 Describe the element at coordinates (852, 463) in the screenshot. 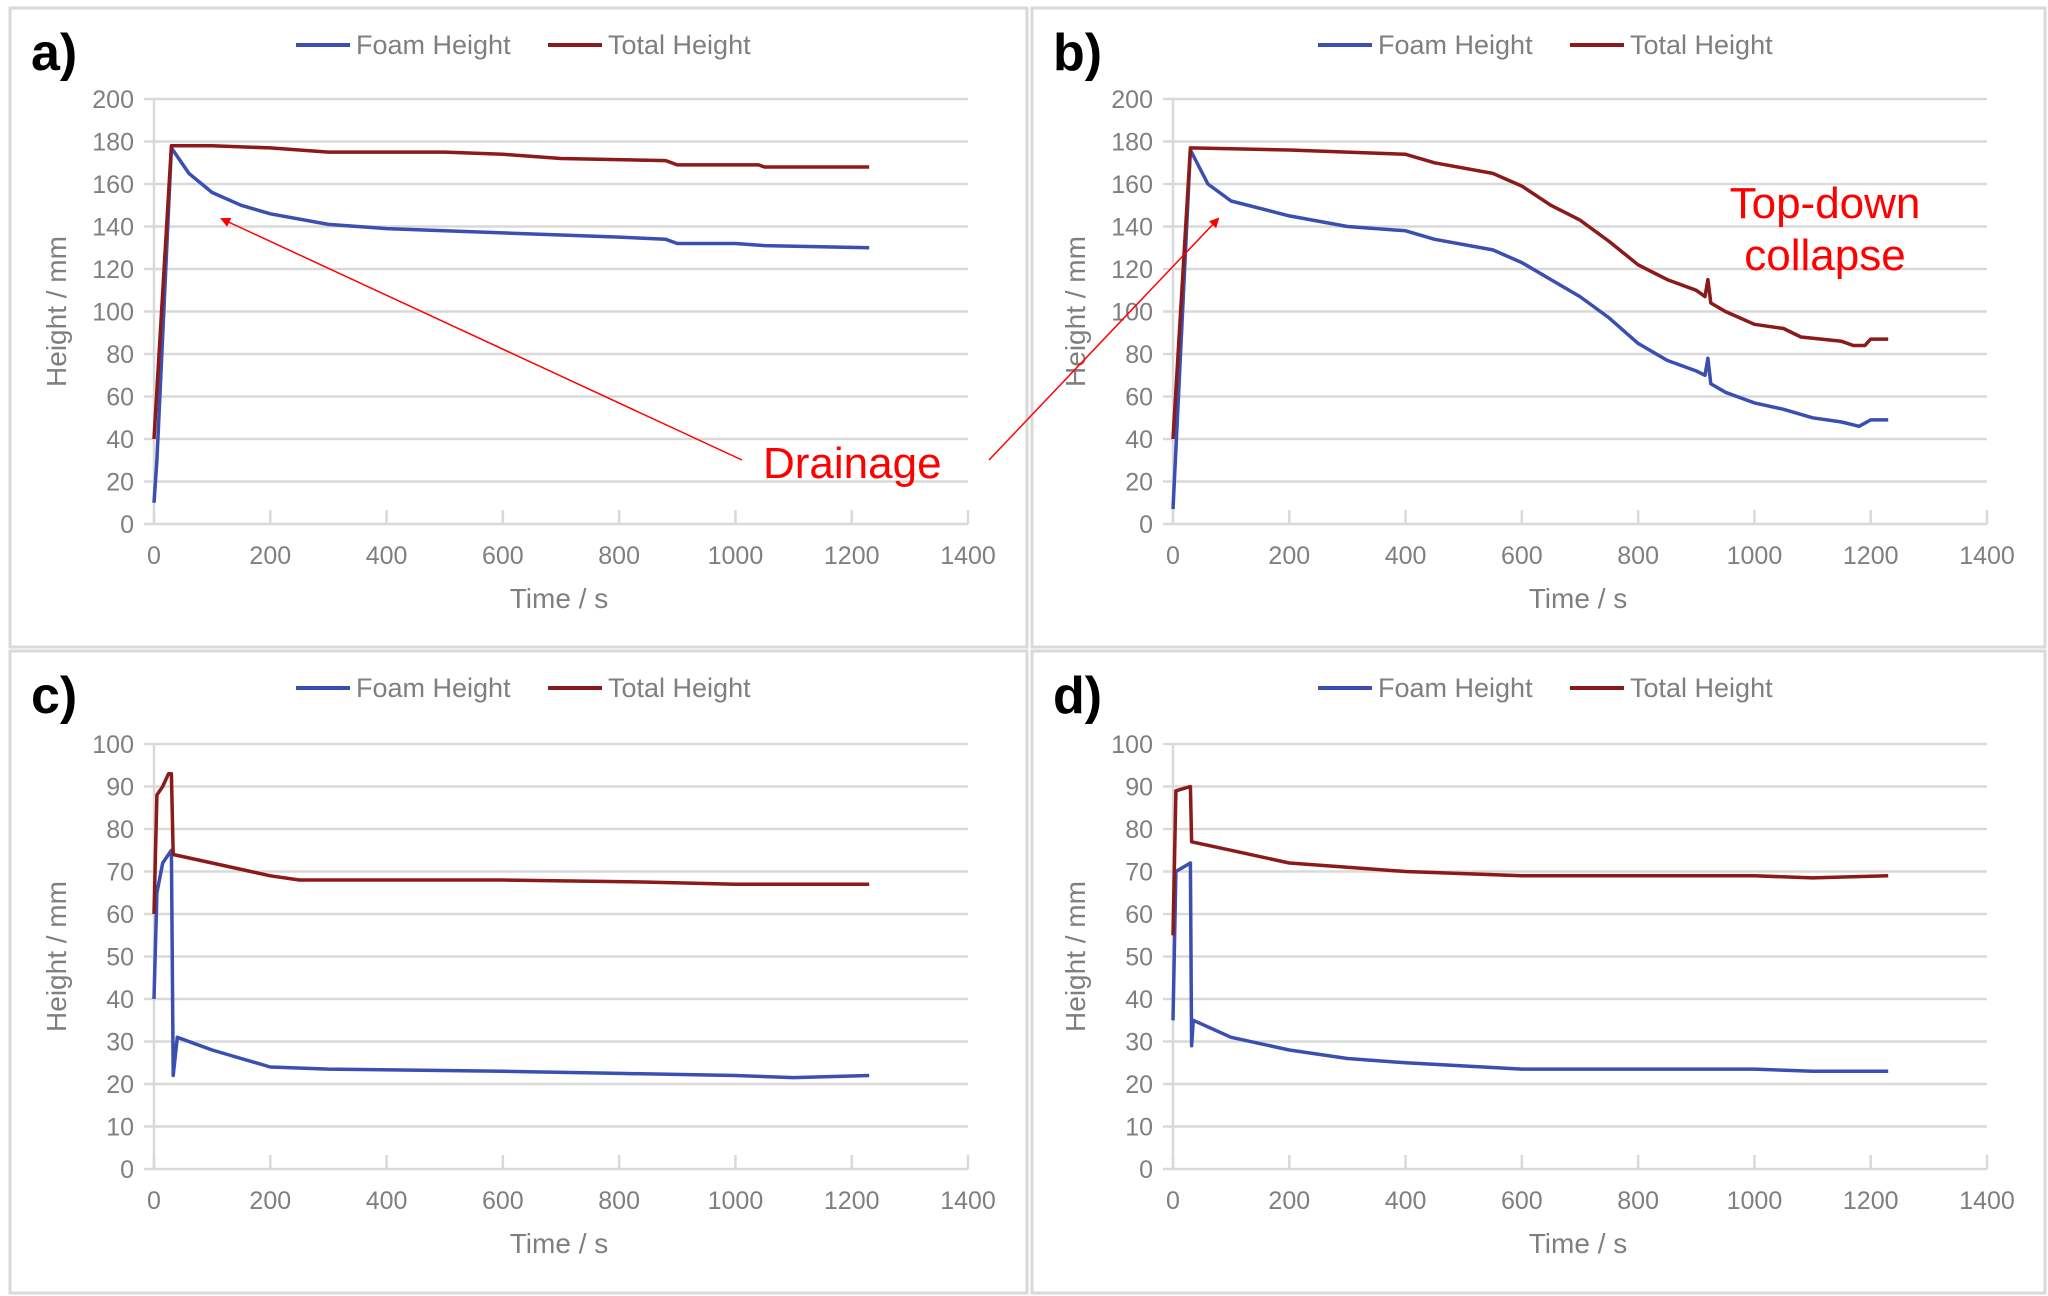

I see `drainage-label: Drainage` at that location.